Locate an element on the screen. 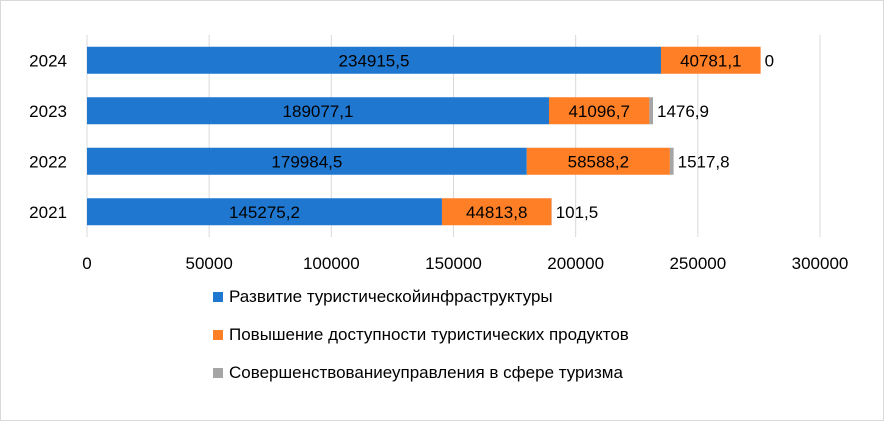  y-tick-label: 2024 is located at coordinates (48, 60).